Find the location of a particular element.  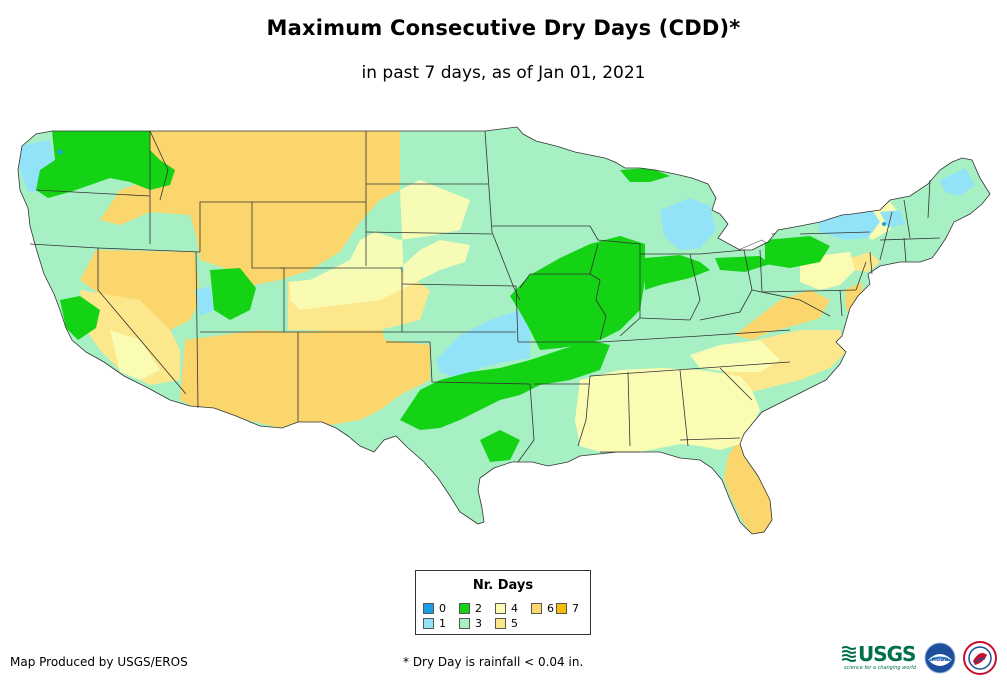

usgs-logo: USGS is located at coordinates (880, 654).